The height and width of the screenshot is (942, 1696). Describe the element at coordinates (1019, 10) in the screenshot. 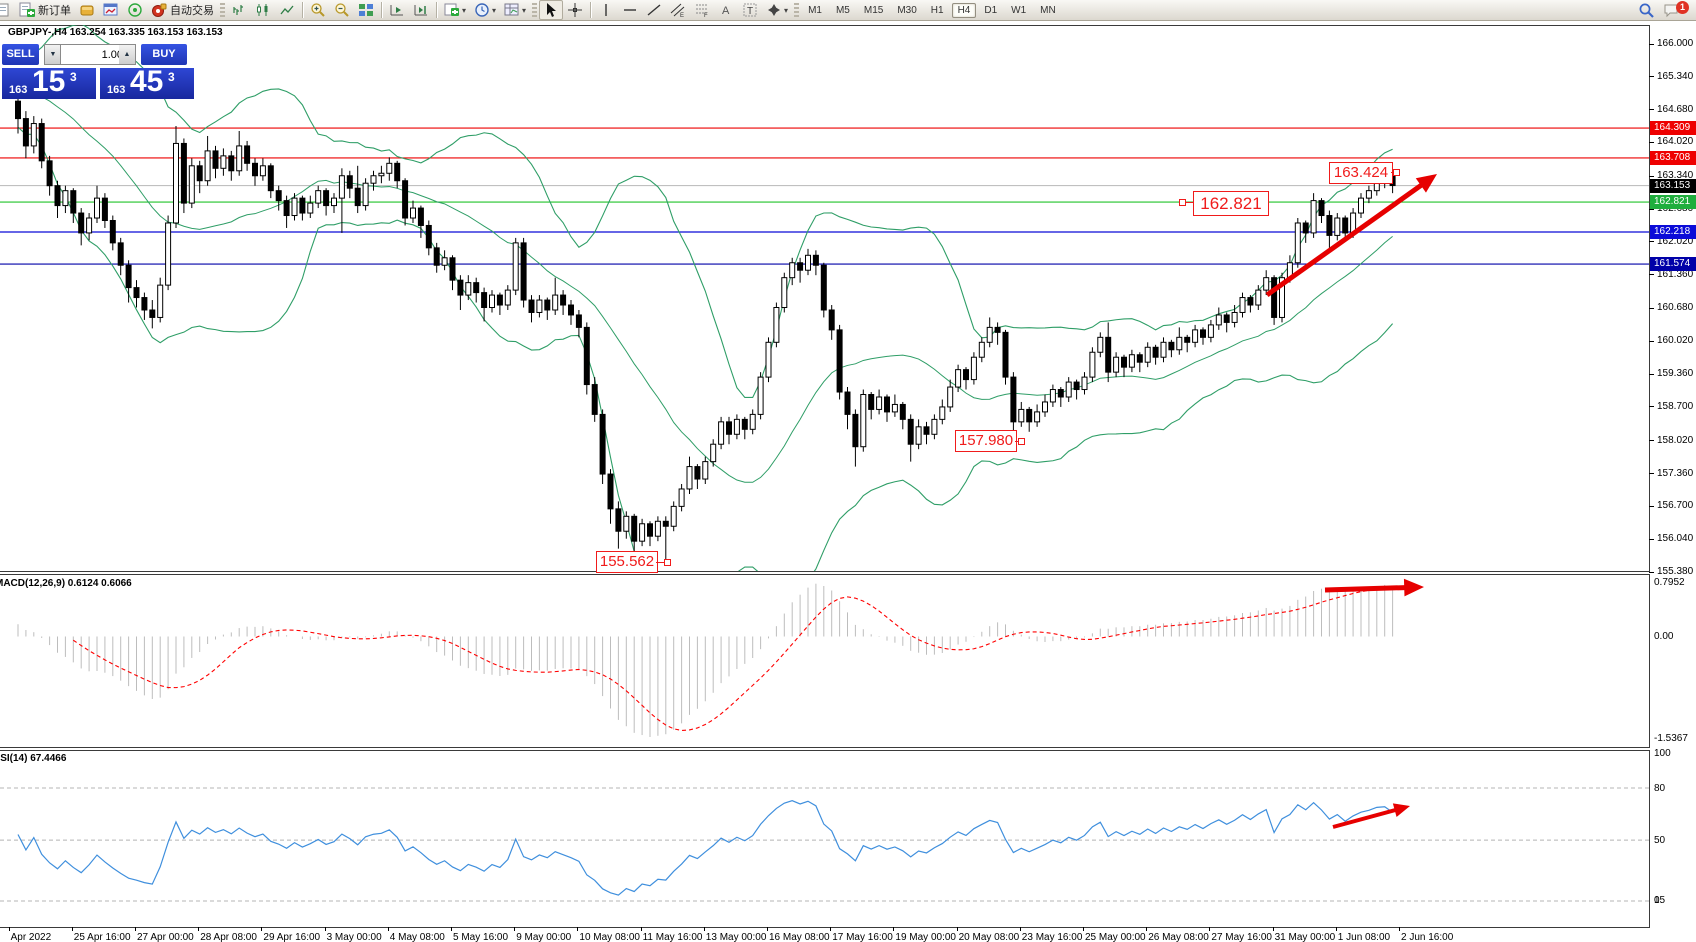

I see `timeframe-button-w1: W1` at that location.